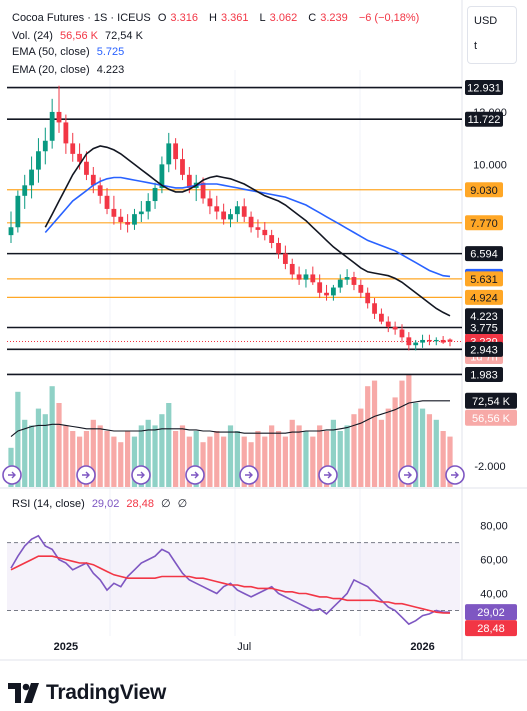 The image size is (527, 711). Describe the element at coordinates (110, 52) in the screenshot. I see `ema50-value: 5.725` at that location.